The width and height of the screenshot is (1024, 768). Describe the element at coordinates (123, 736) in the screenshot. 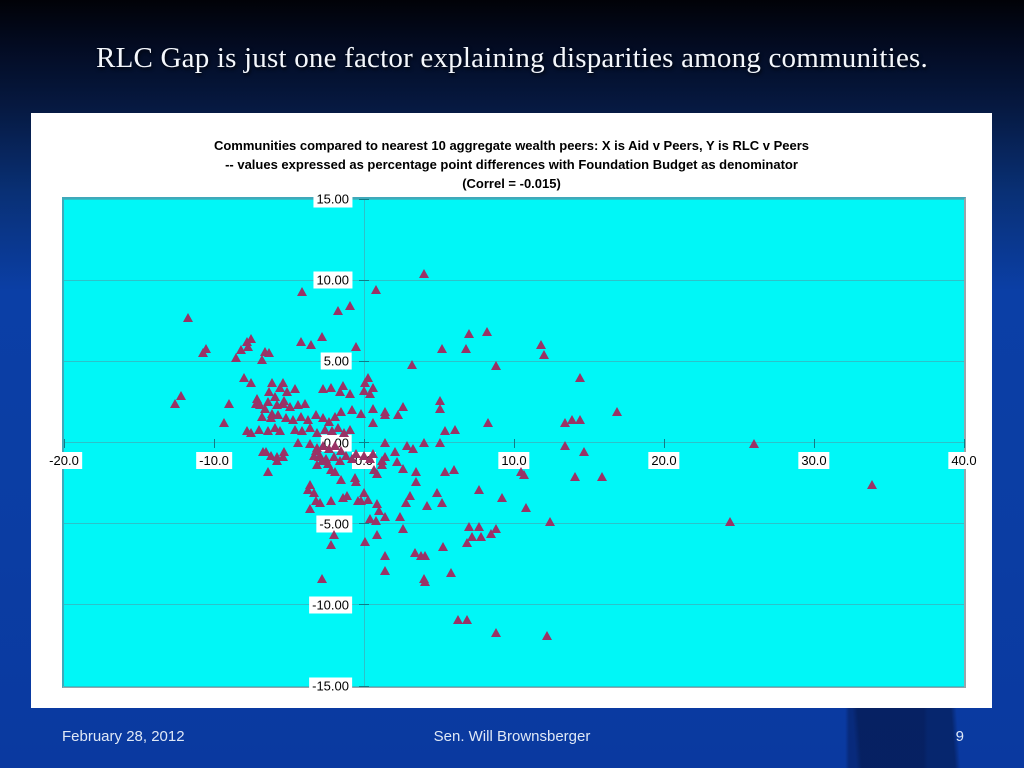

I see `footer-date: February 28, 2012` at that location.